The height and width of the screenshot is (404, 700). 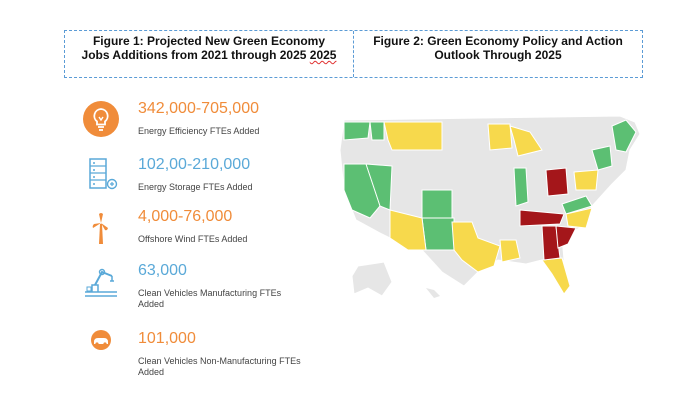 I want to click on stat-label: Clean Vehicles Manufacturing FTEs Added, so click(x=210, y=298).